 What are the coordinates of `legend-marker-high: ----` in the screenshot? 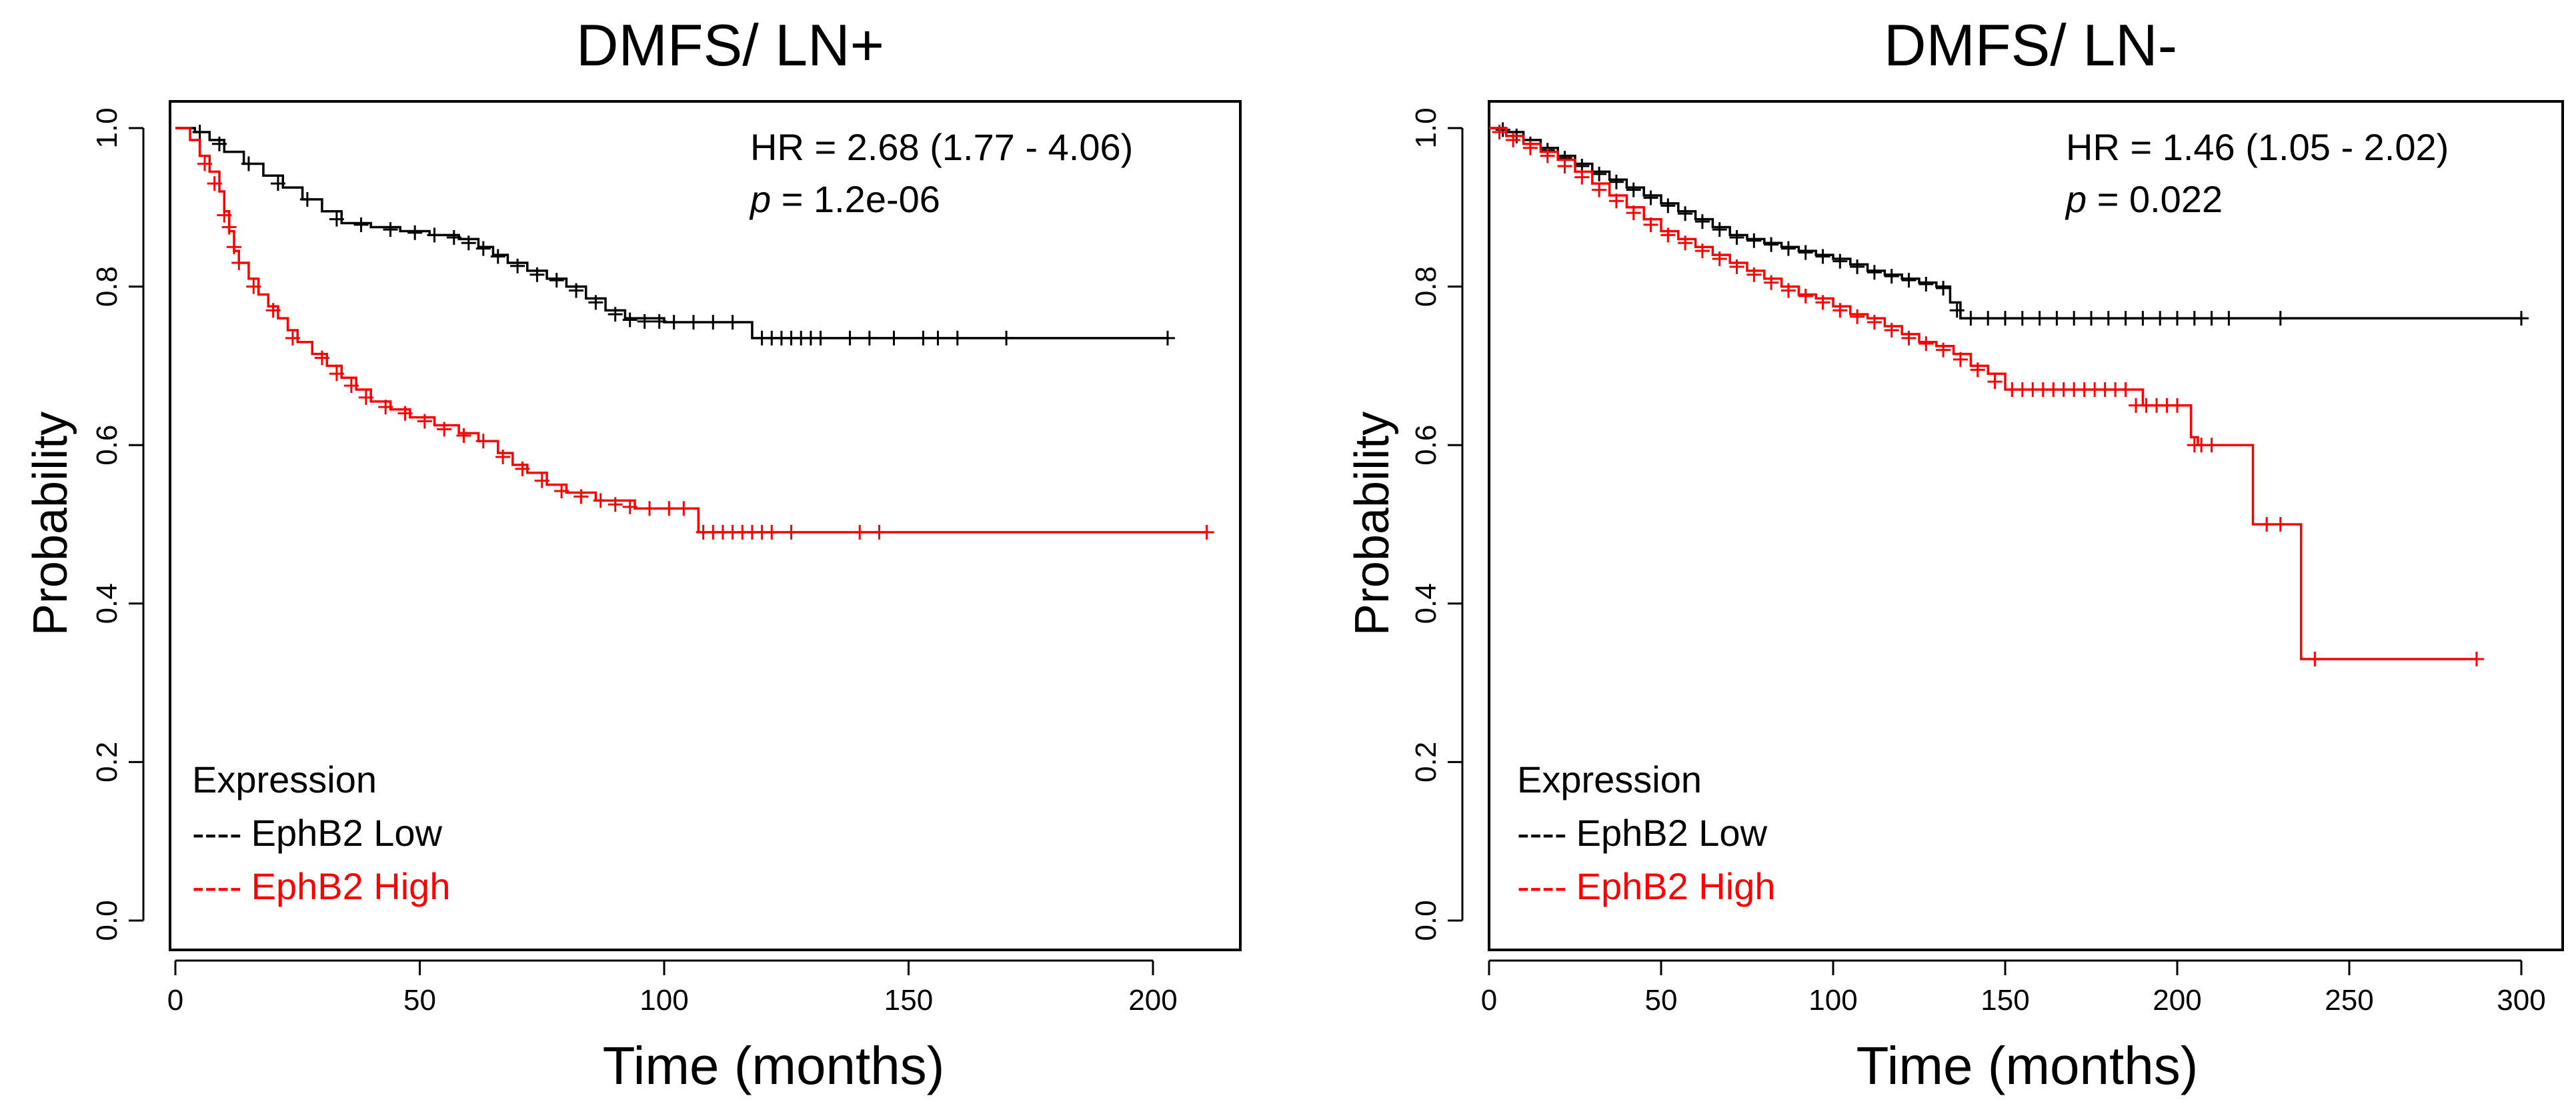 It's located at (1542, 886).